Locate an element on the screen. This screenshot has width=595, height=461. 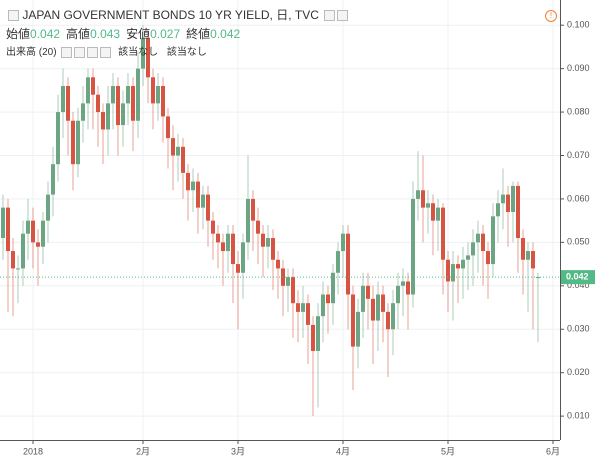
y-tick-label: 0.100 is located at coordinates (578, 25).